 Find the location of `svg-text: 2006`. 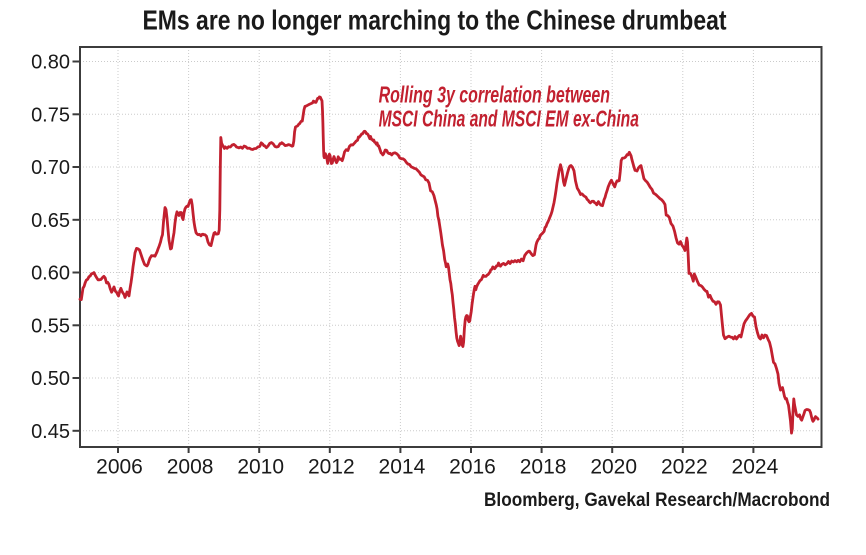

svg-text: 2006 is located at coordinates (119, 467).